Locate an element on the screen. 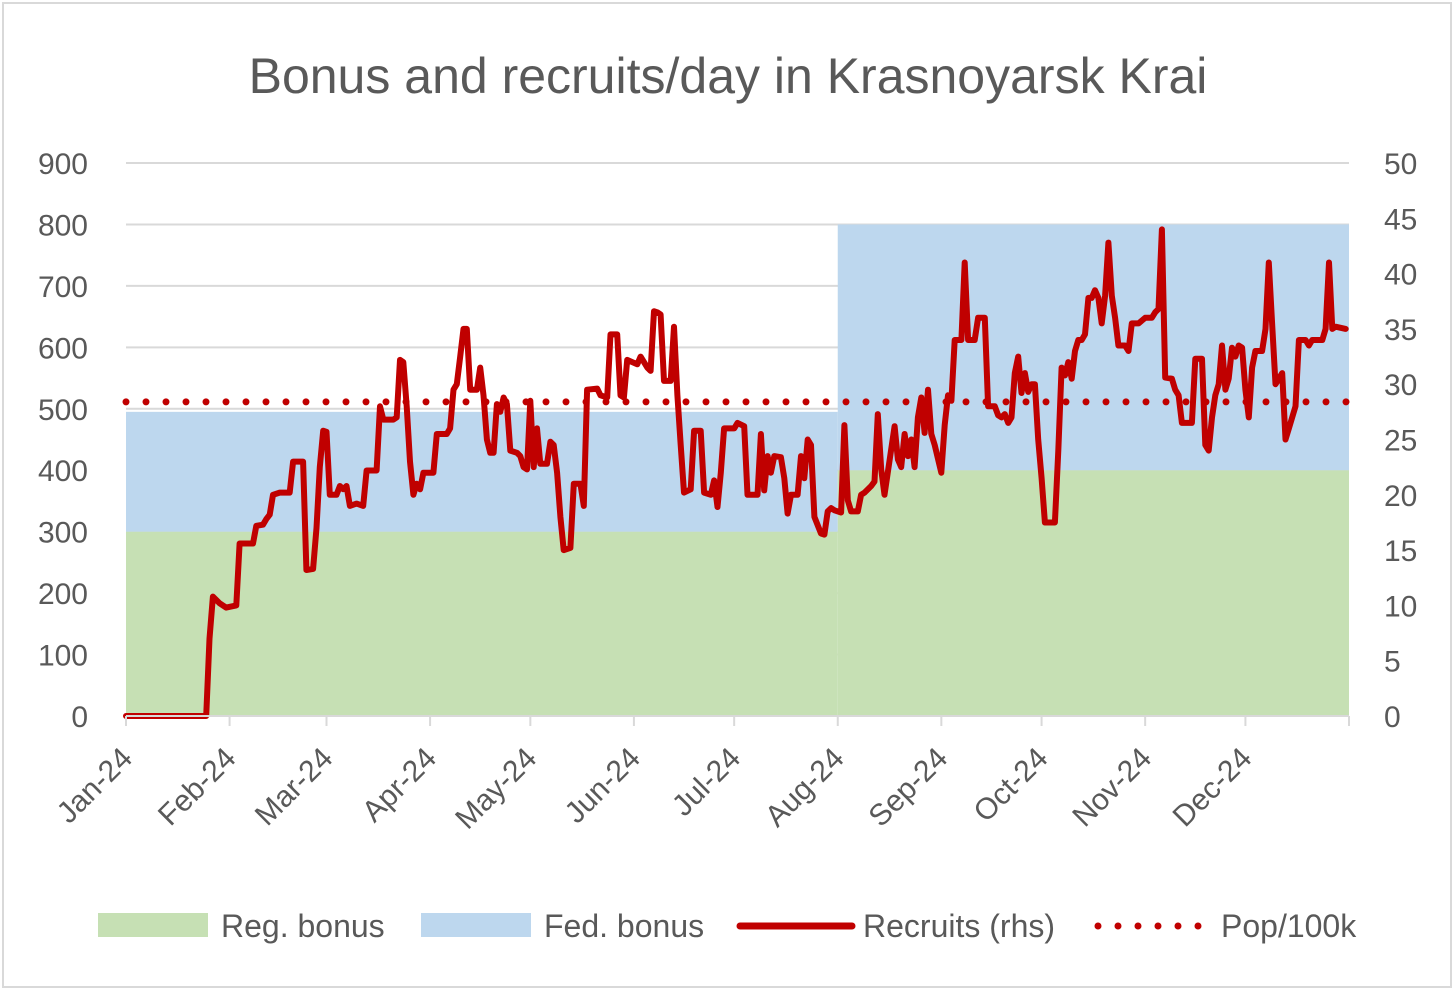 The width and height of the screenshot is (1456, 992). y-right-tick-label: 15 is located at coordinates (1400, 551).